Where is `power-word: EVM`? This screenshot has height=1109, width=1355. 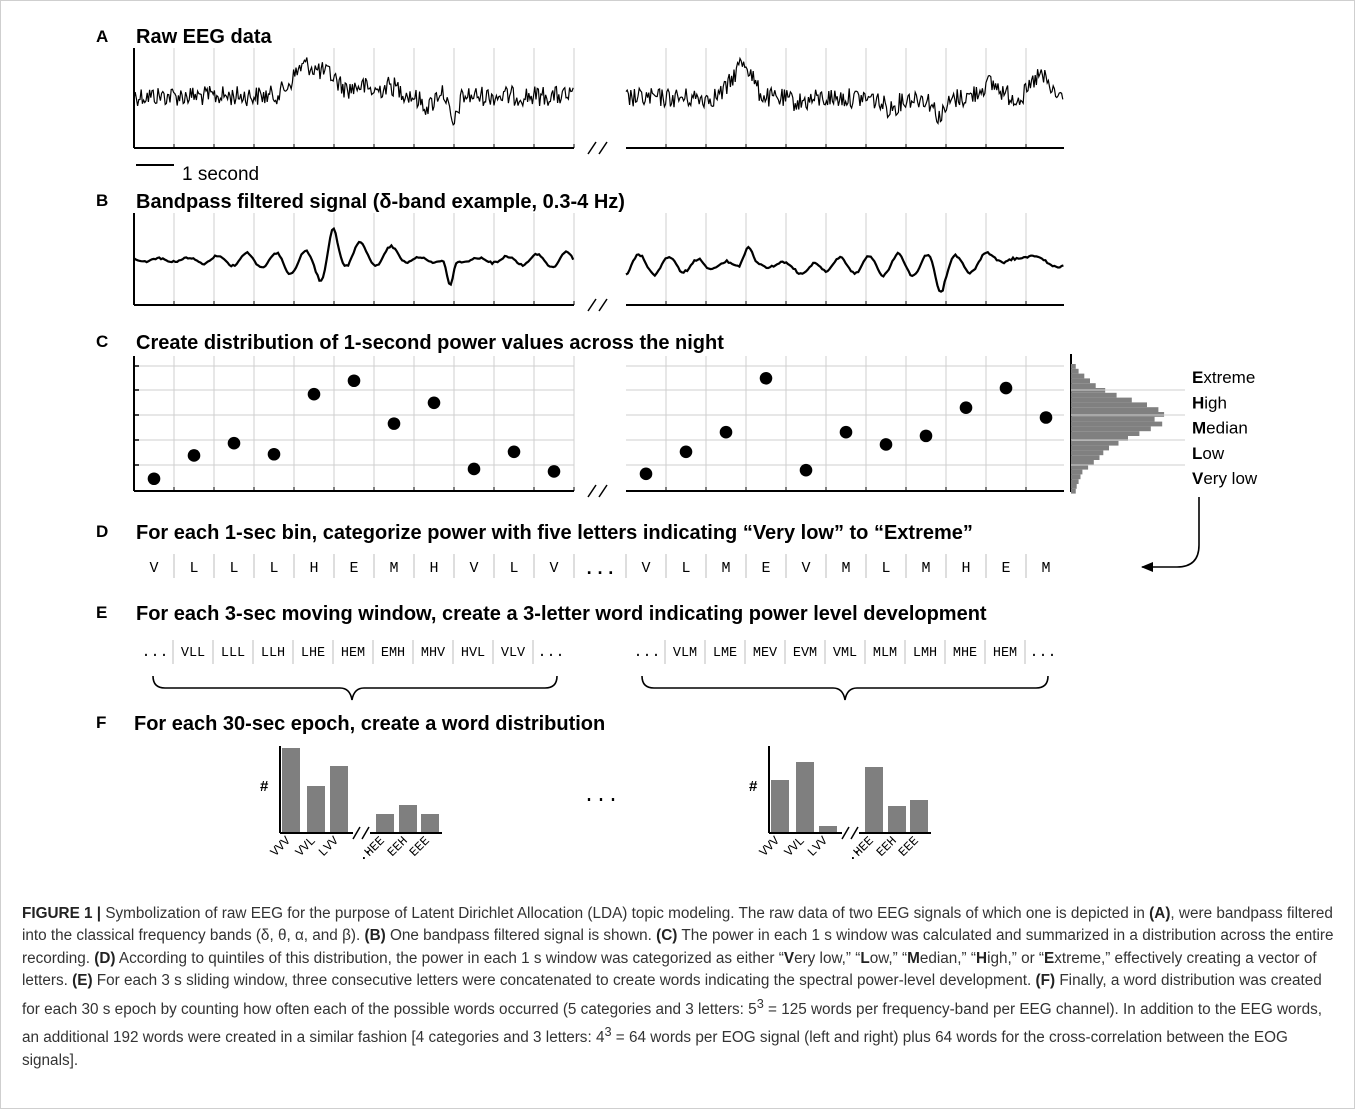 power-word: EVM is located at coordinates (805, 653).